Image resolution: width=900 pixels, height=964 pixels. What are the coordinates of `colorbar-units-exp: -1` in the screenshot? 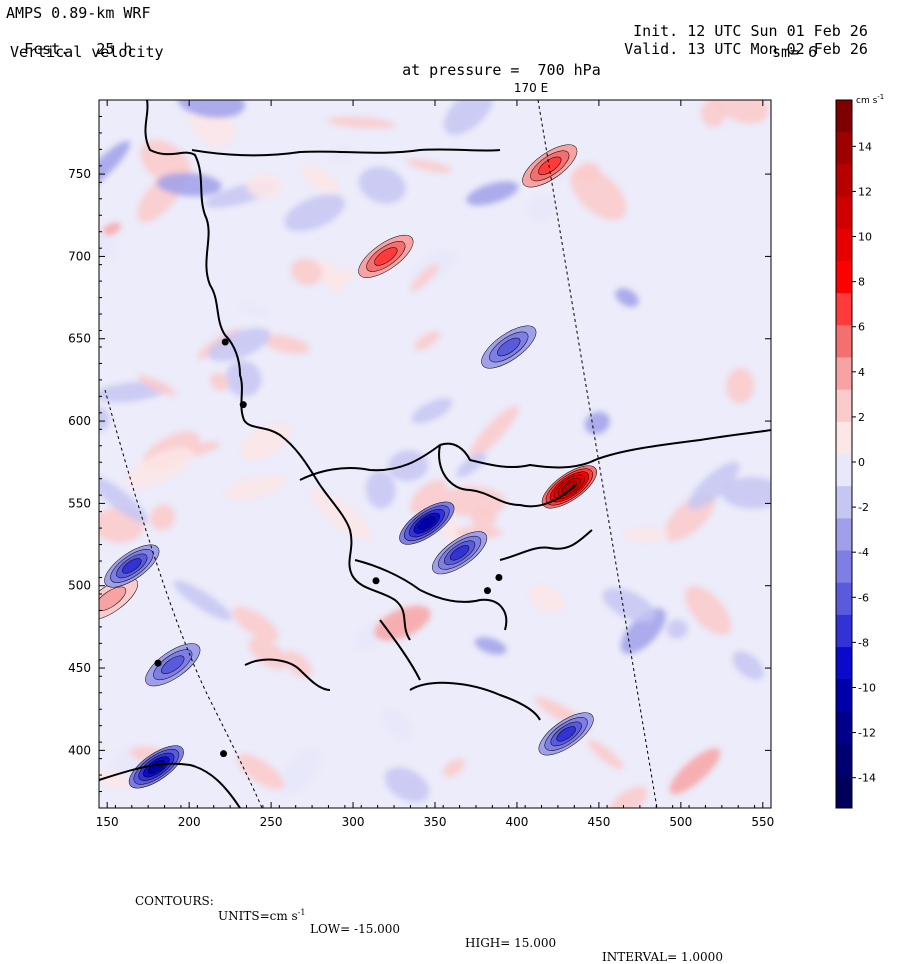 It's located at (880, 97).